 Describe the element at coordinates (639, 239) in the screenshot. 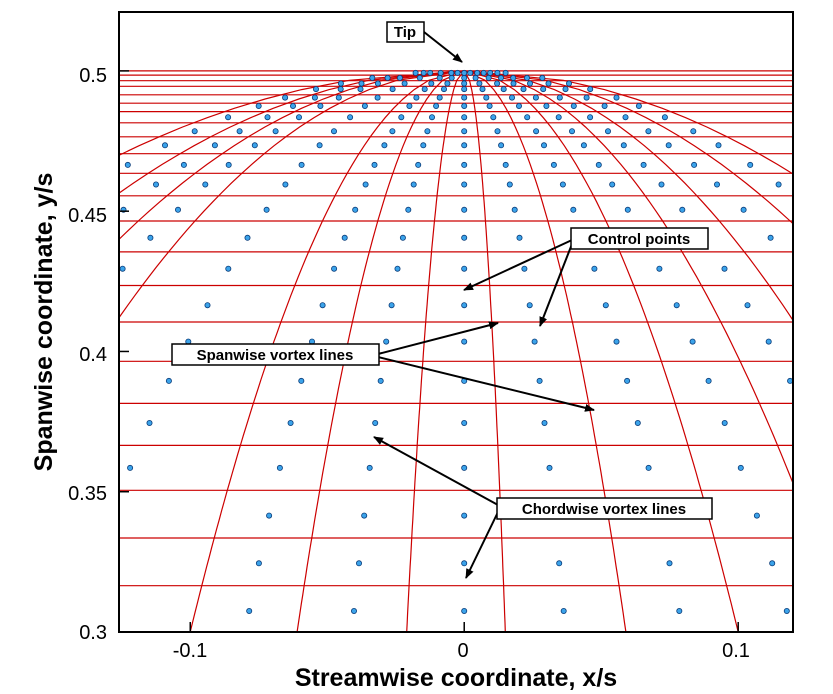

I see `annotation-control-points-label: Control points` at that location.